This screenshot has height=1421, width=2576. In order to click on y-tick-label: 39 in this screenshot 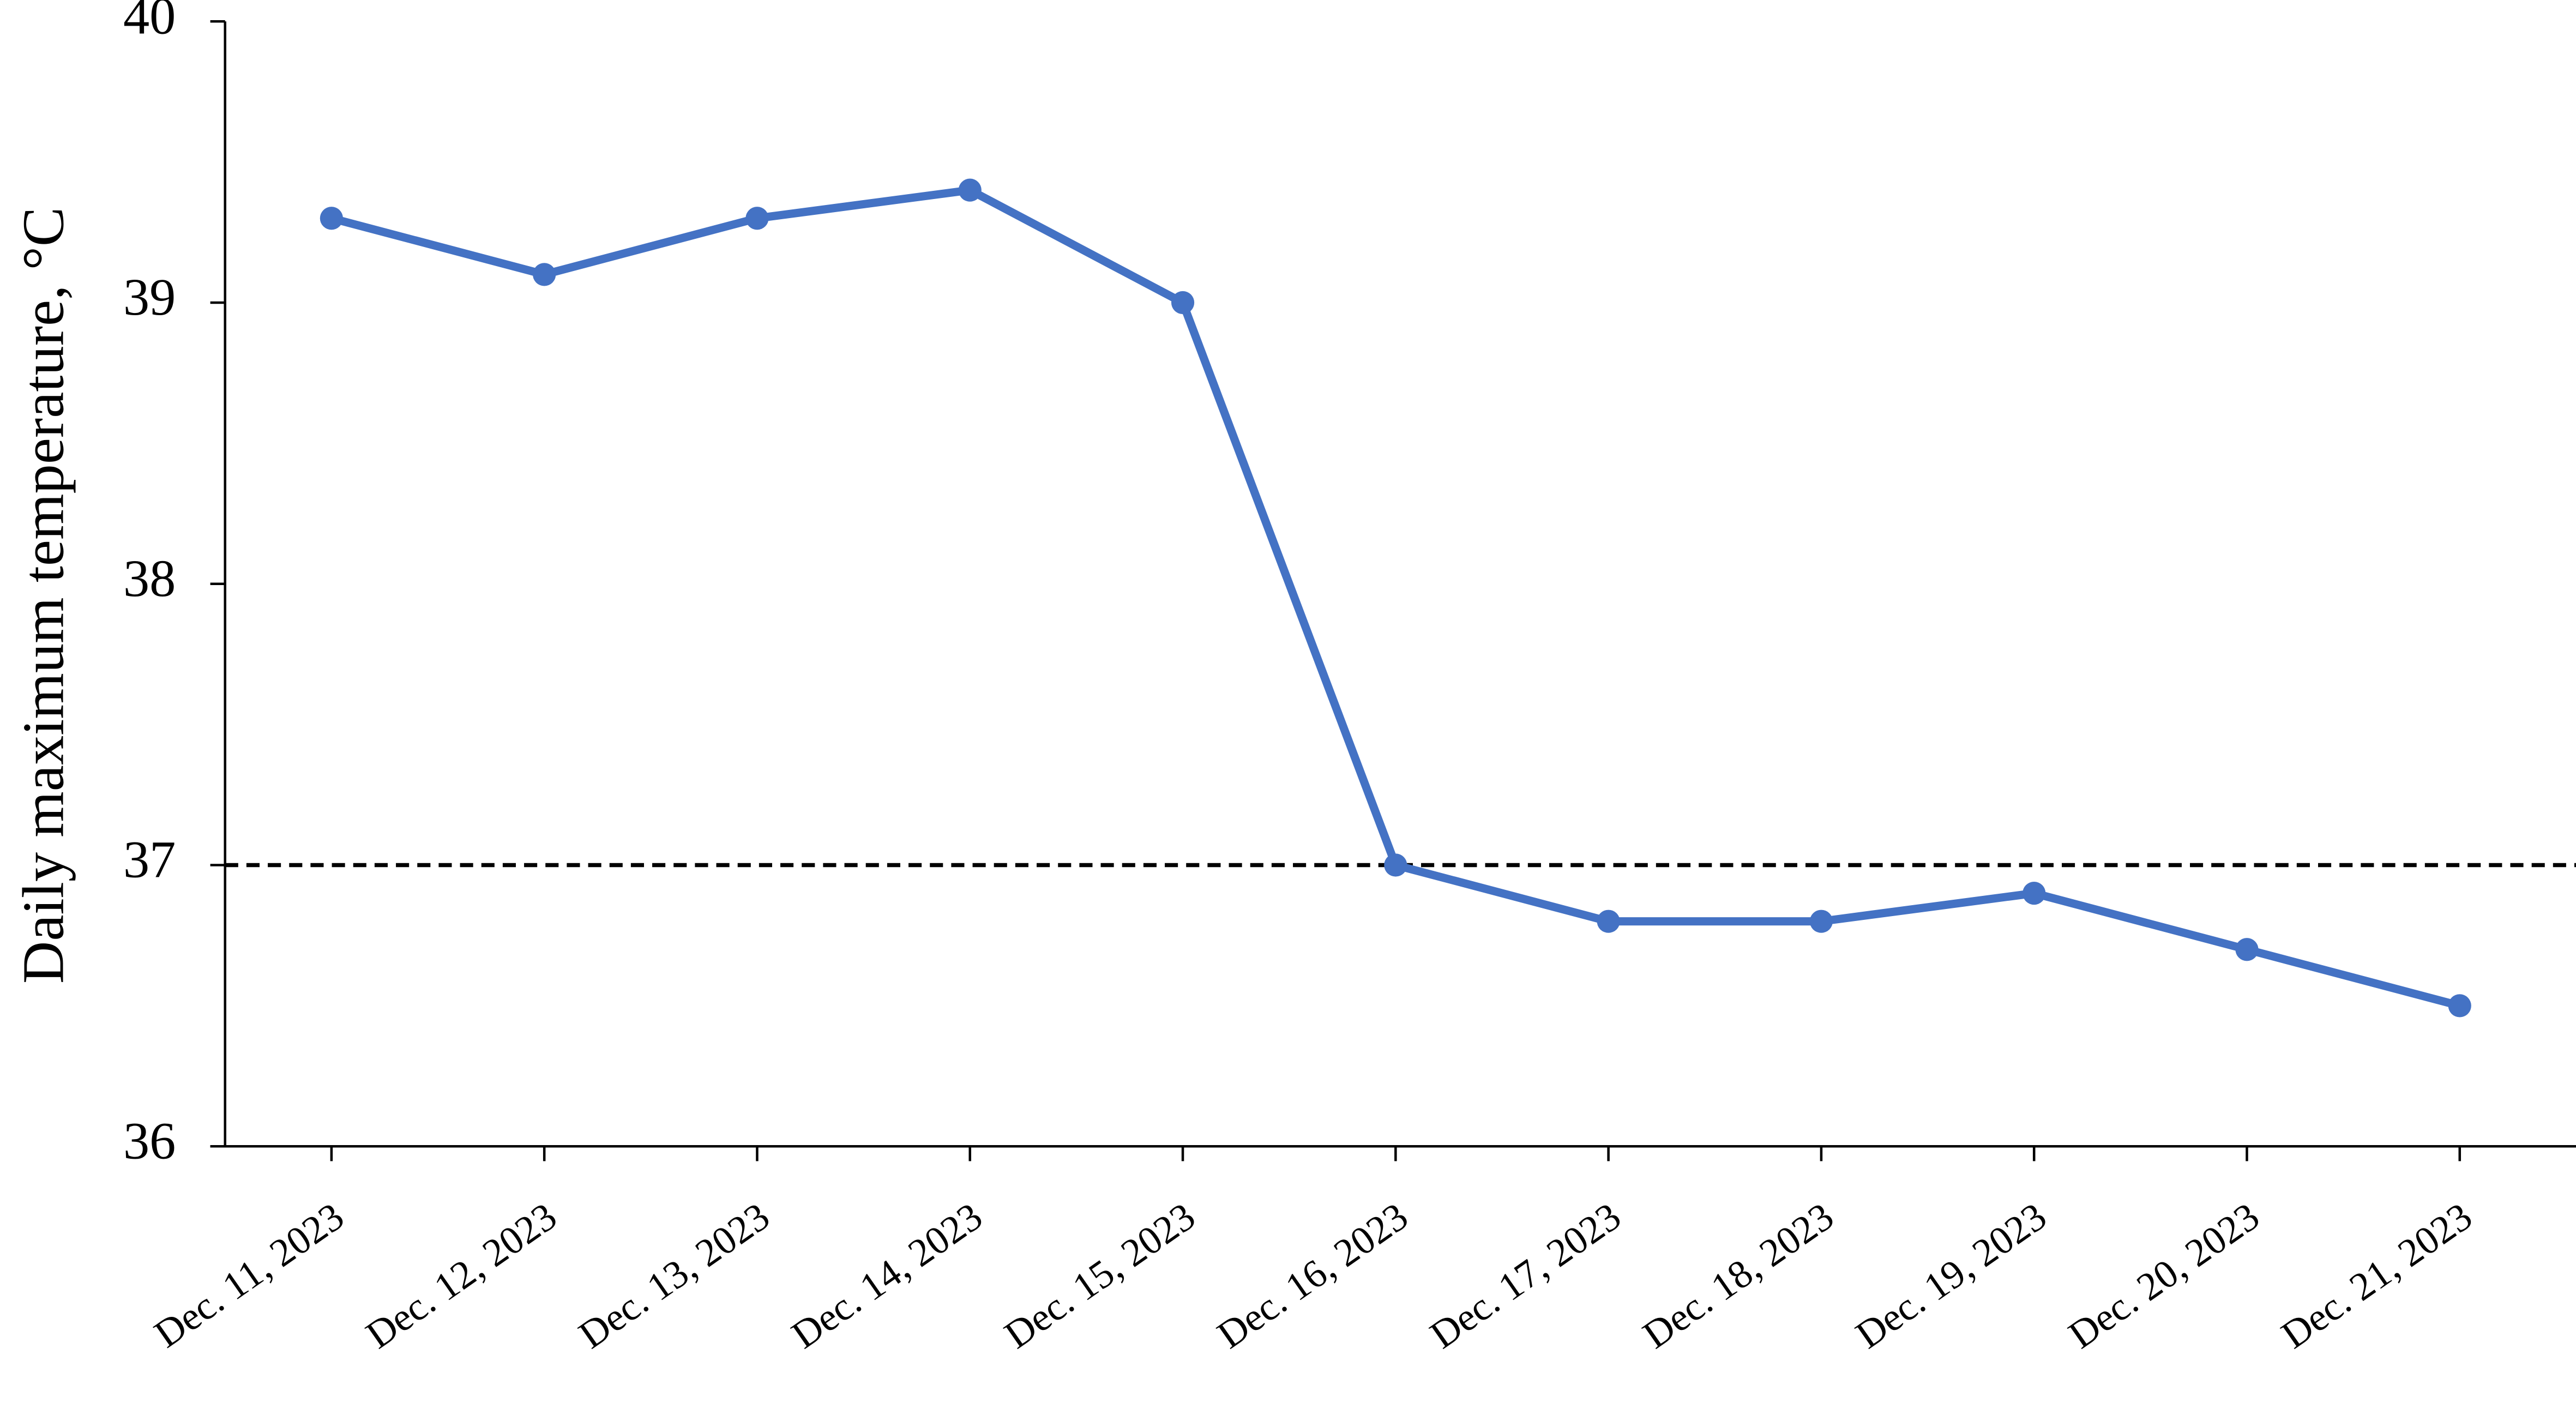, I will do `click(149, 297)`.